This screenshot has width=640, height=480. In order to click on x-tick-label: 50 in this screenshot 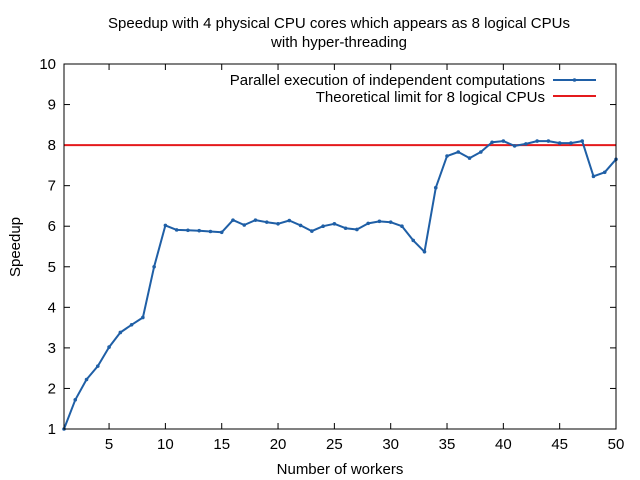, I will do `click(616, 444)`.